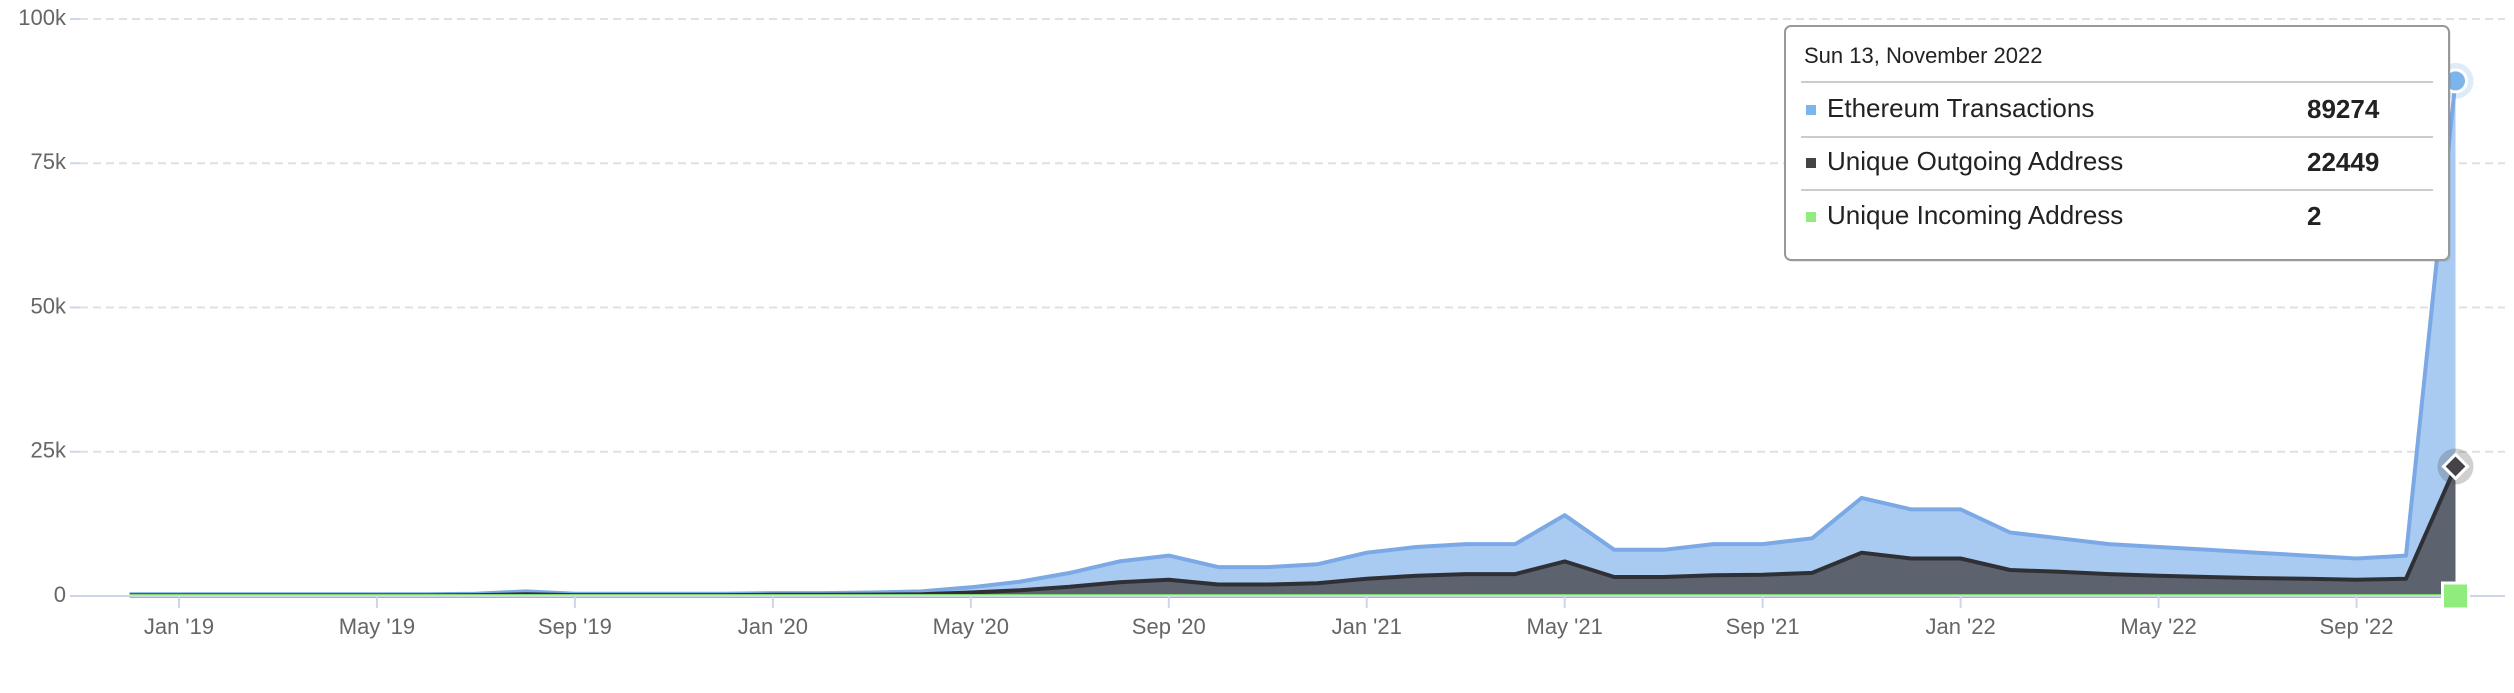 The image size is (2514, 693). Describe the element at coordinates (1975, 215) in the screenshot. I see `legend-label: Unique Incoming Address` at that location.